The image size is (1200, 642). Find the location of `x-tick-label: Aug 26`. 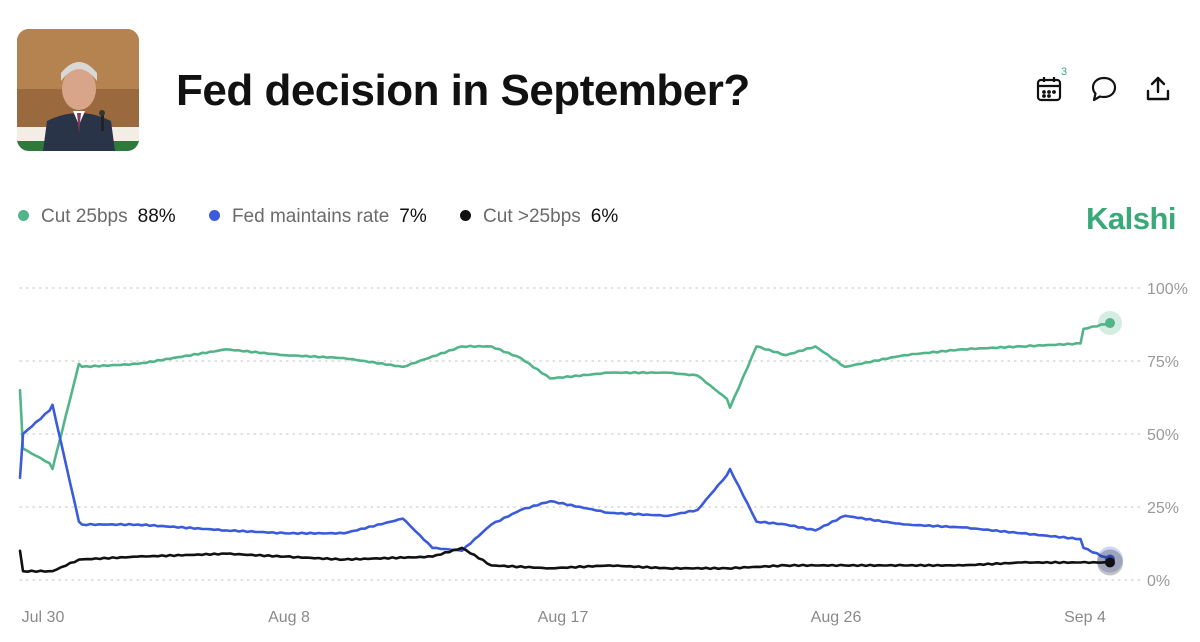

x-tick-label: Aug 26 is located at coordinates (836, 617).